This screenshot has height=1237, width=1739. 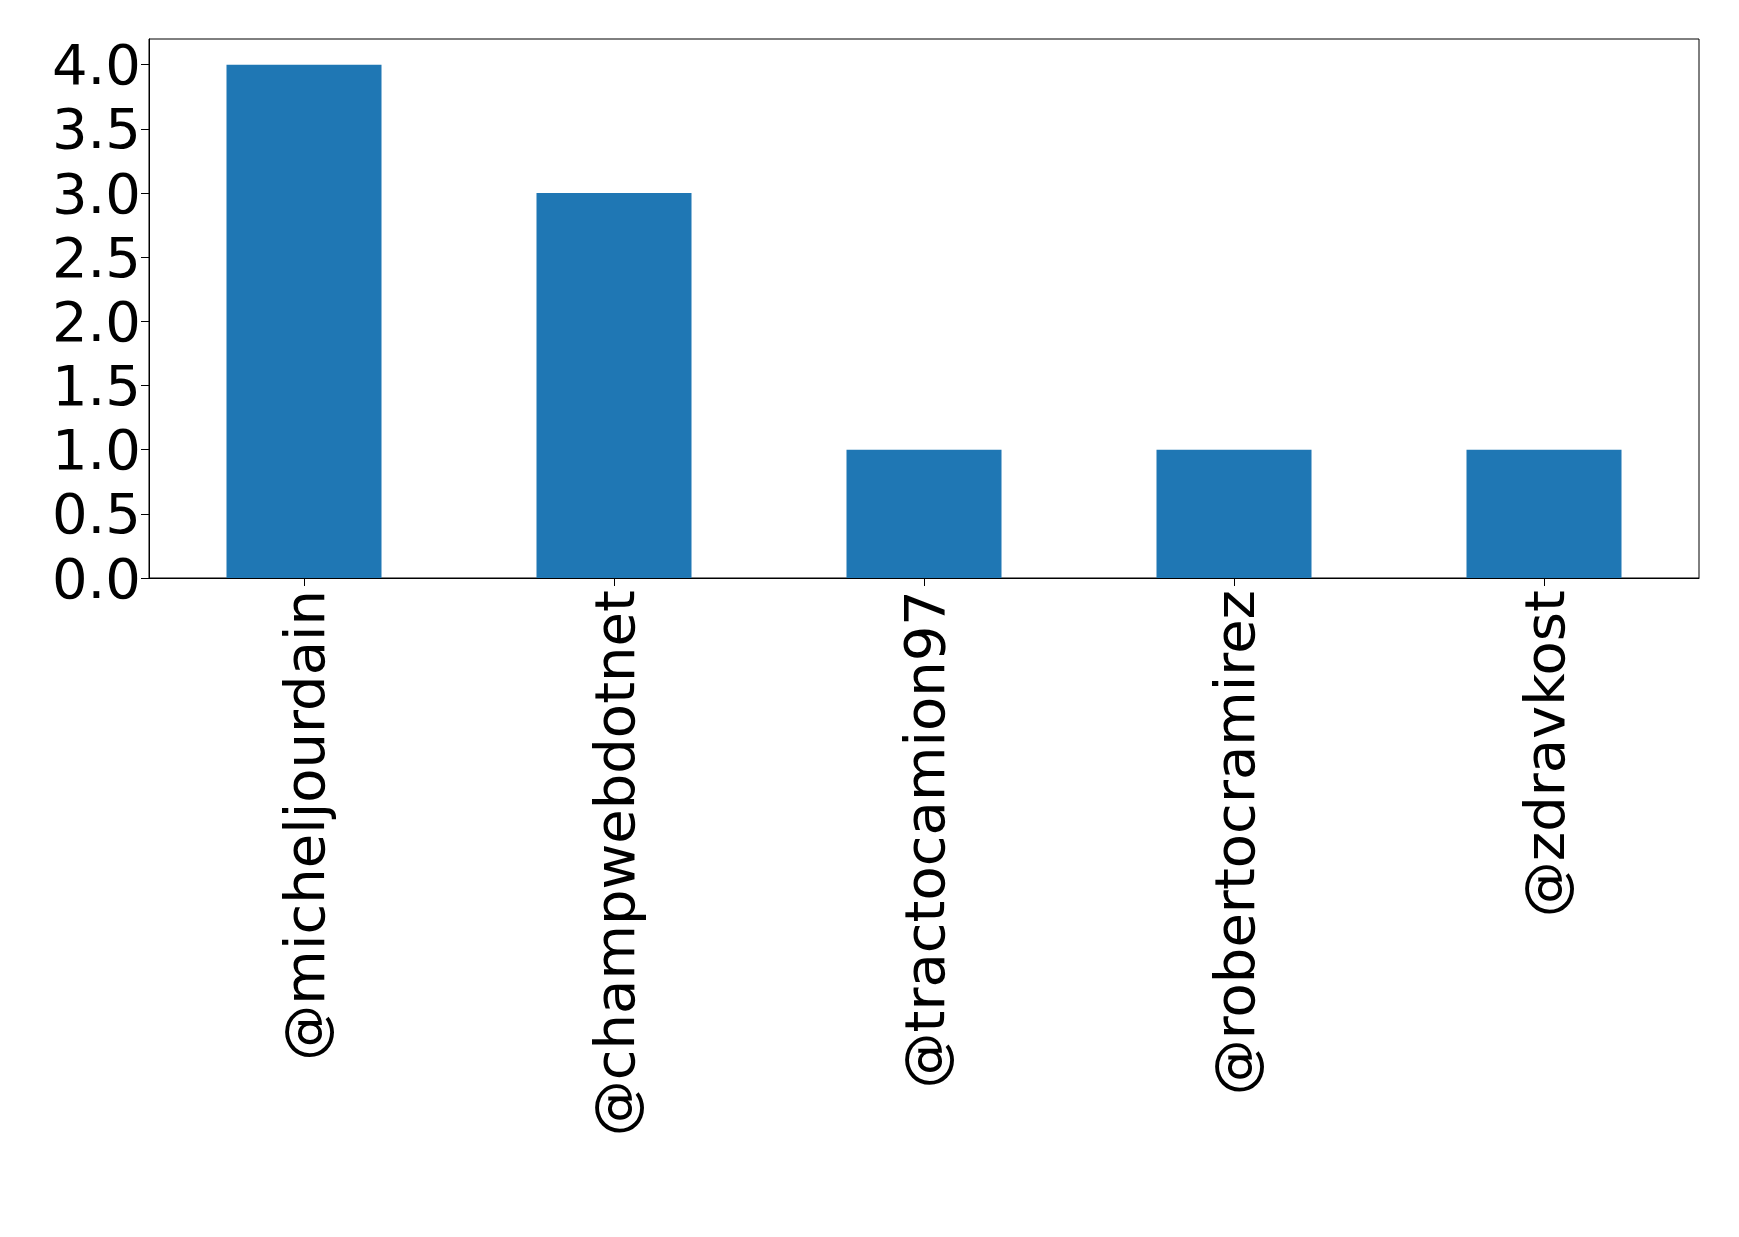 I want to click on y-tick-label: 0.5, so click(x=96, y=514).